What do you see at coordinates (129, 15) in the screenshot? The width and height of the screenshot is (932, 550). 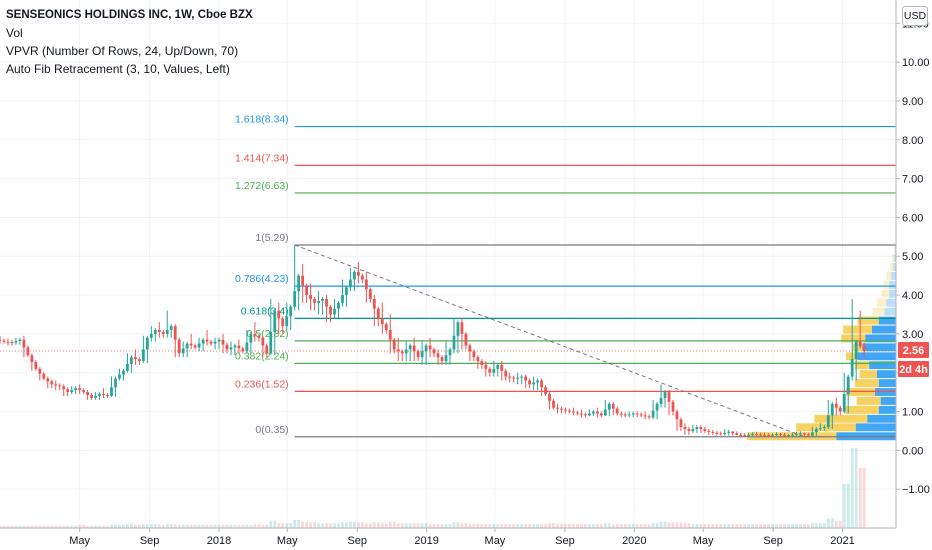 I see `symbol-title: SENSEONICS HOLDINGS INC, 1W, Cboe BZX` at bounding box center [129, 15].